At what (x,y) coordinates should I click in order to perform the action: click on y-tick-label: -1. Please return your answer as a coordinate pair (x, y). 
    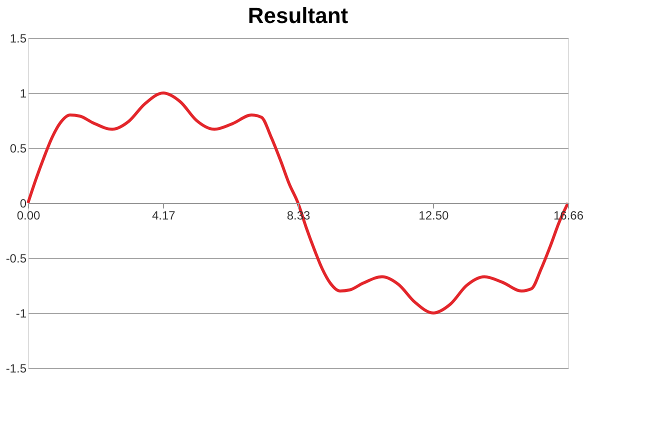
    Looking at the image, I should click on (21, 313).